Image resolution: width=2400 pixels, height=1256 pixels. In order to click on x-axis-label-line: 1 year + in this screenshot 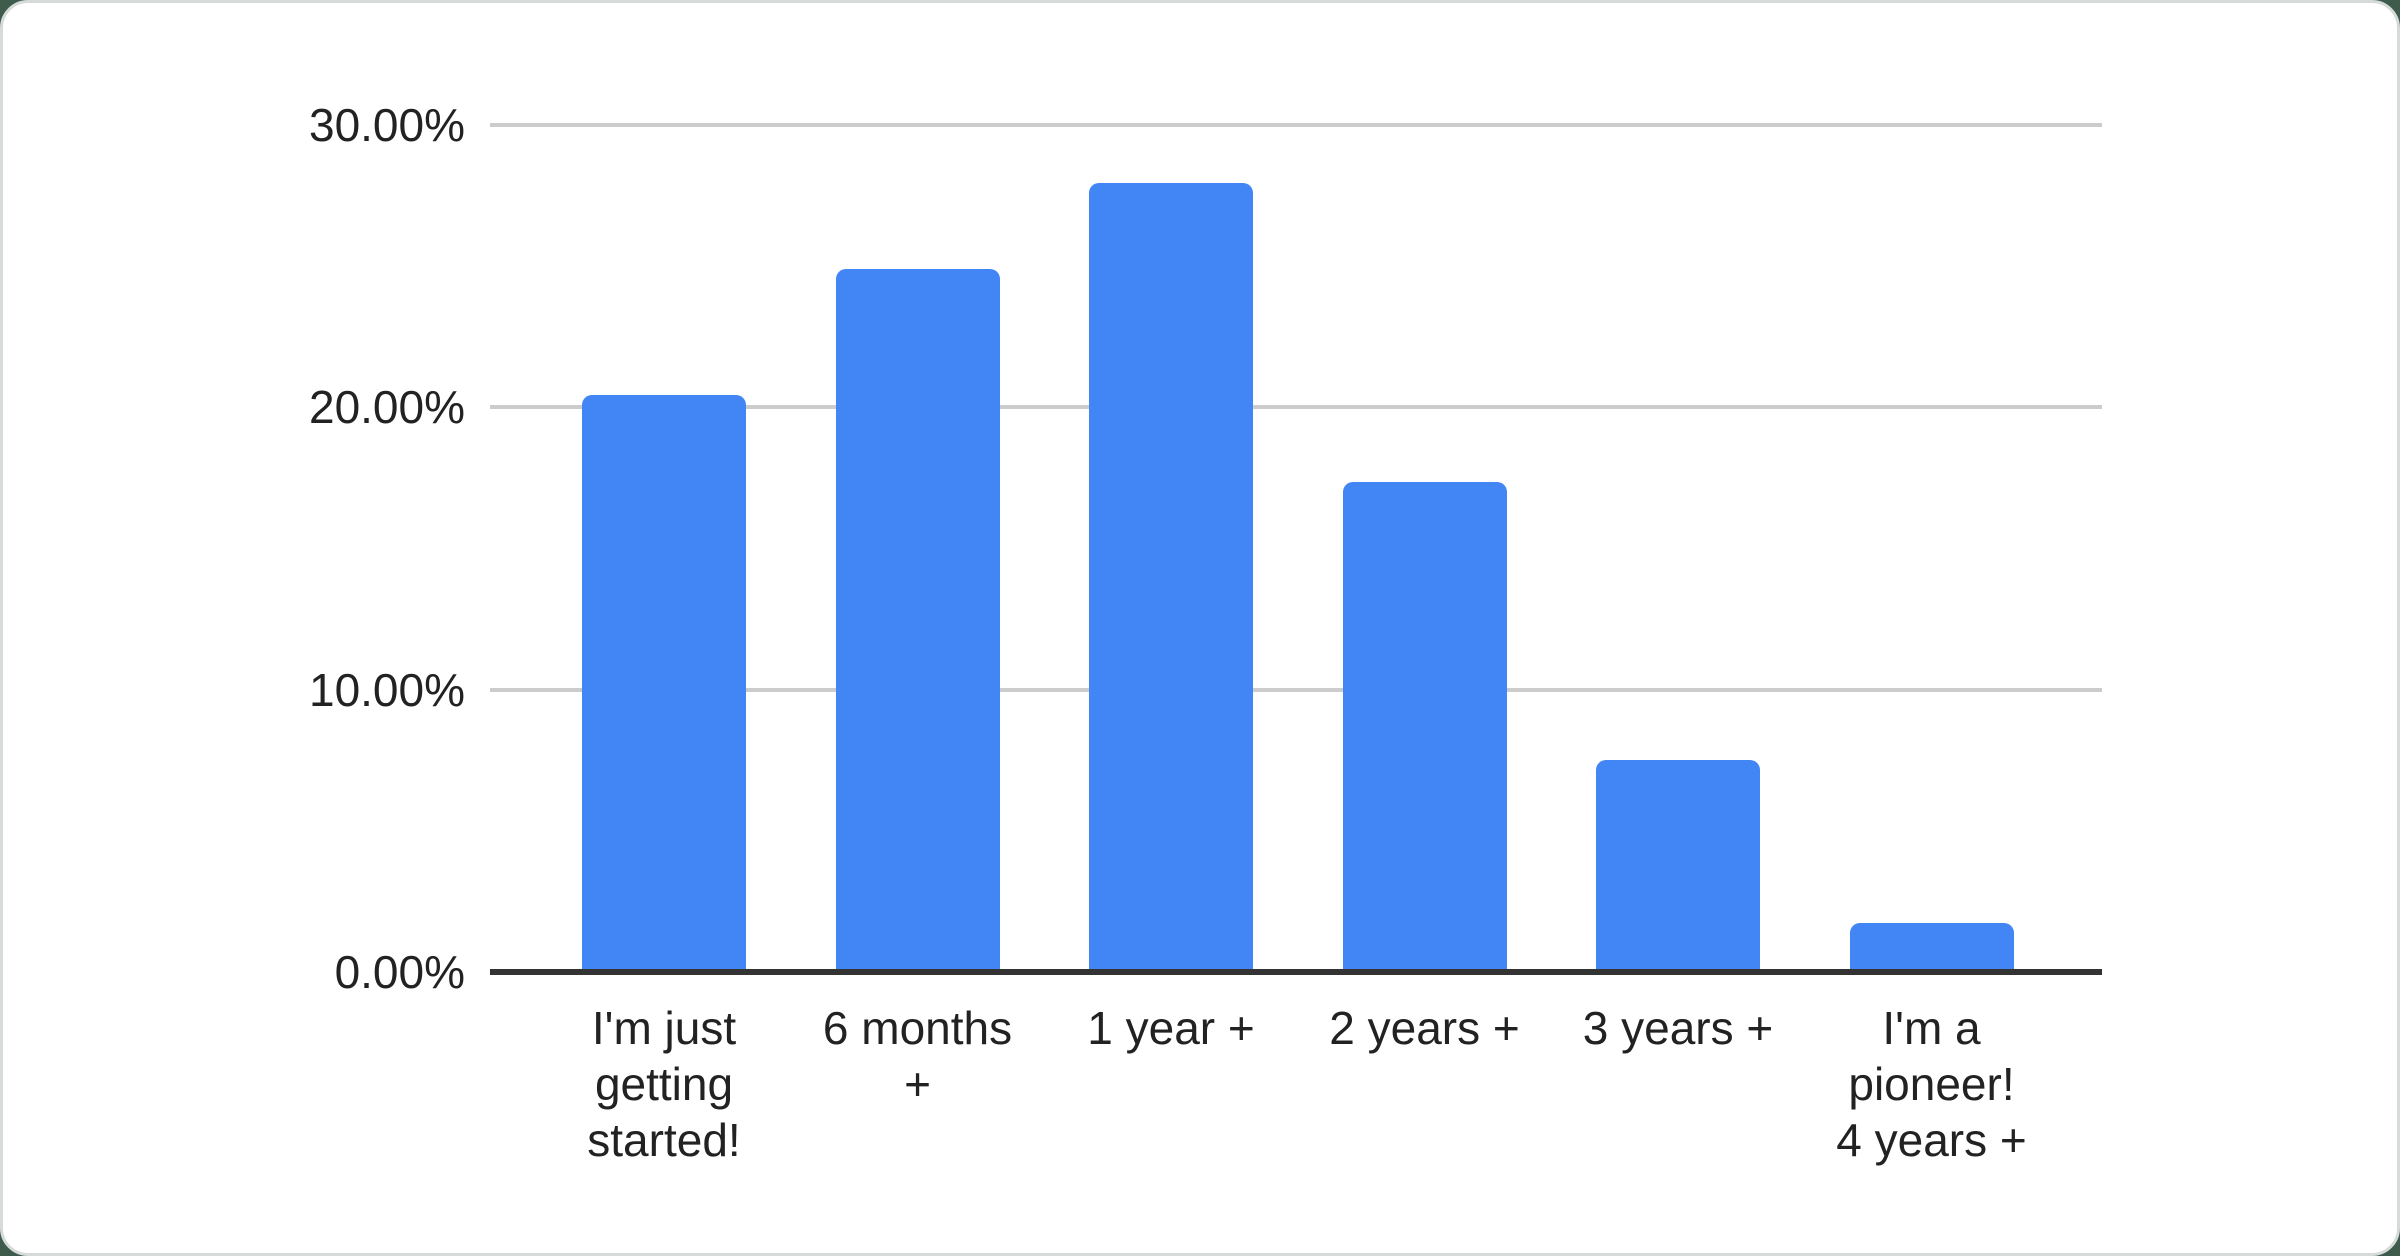, I will do `click(1171, 1028)`.